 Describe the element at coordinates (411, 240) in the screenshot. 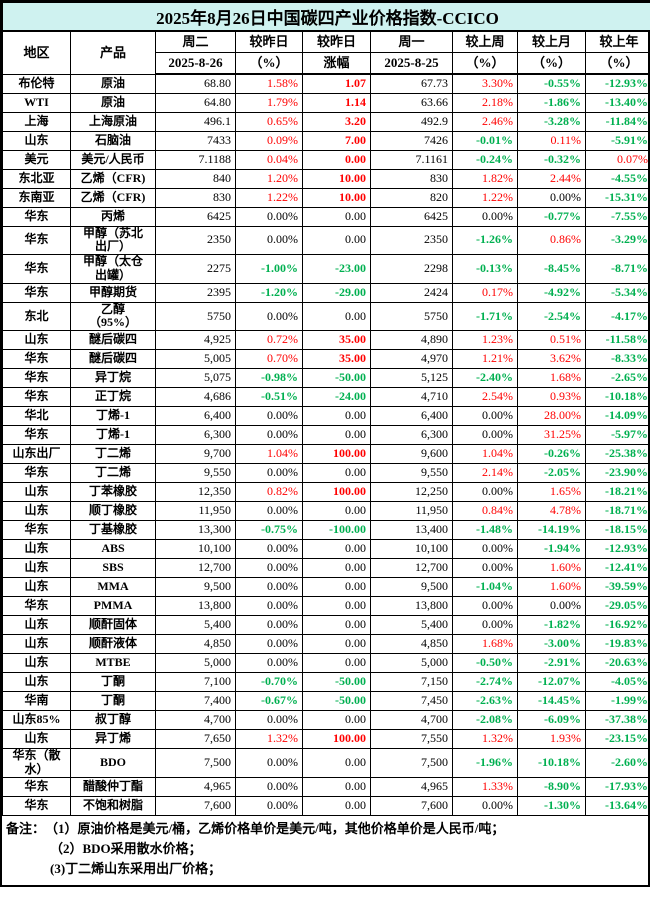

I see `value-cell: 2350` at that location.